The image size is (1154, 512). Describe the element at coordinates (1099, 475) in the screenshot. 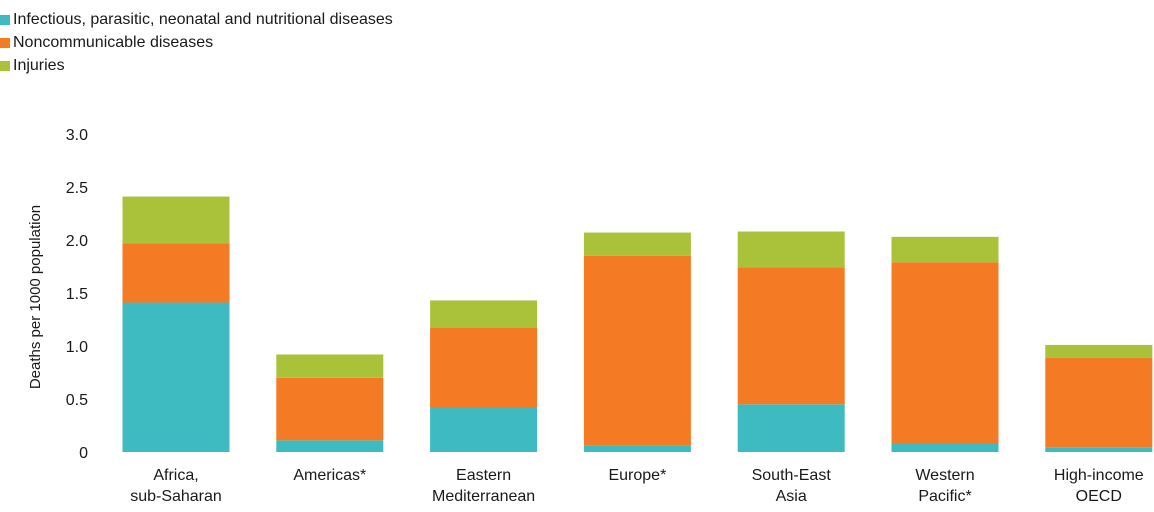

I see `x-tick-label-line: High-income` at that location.